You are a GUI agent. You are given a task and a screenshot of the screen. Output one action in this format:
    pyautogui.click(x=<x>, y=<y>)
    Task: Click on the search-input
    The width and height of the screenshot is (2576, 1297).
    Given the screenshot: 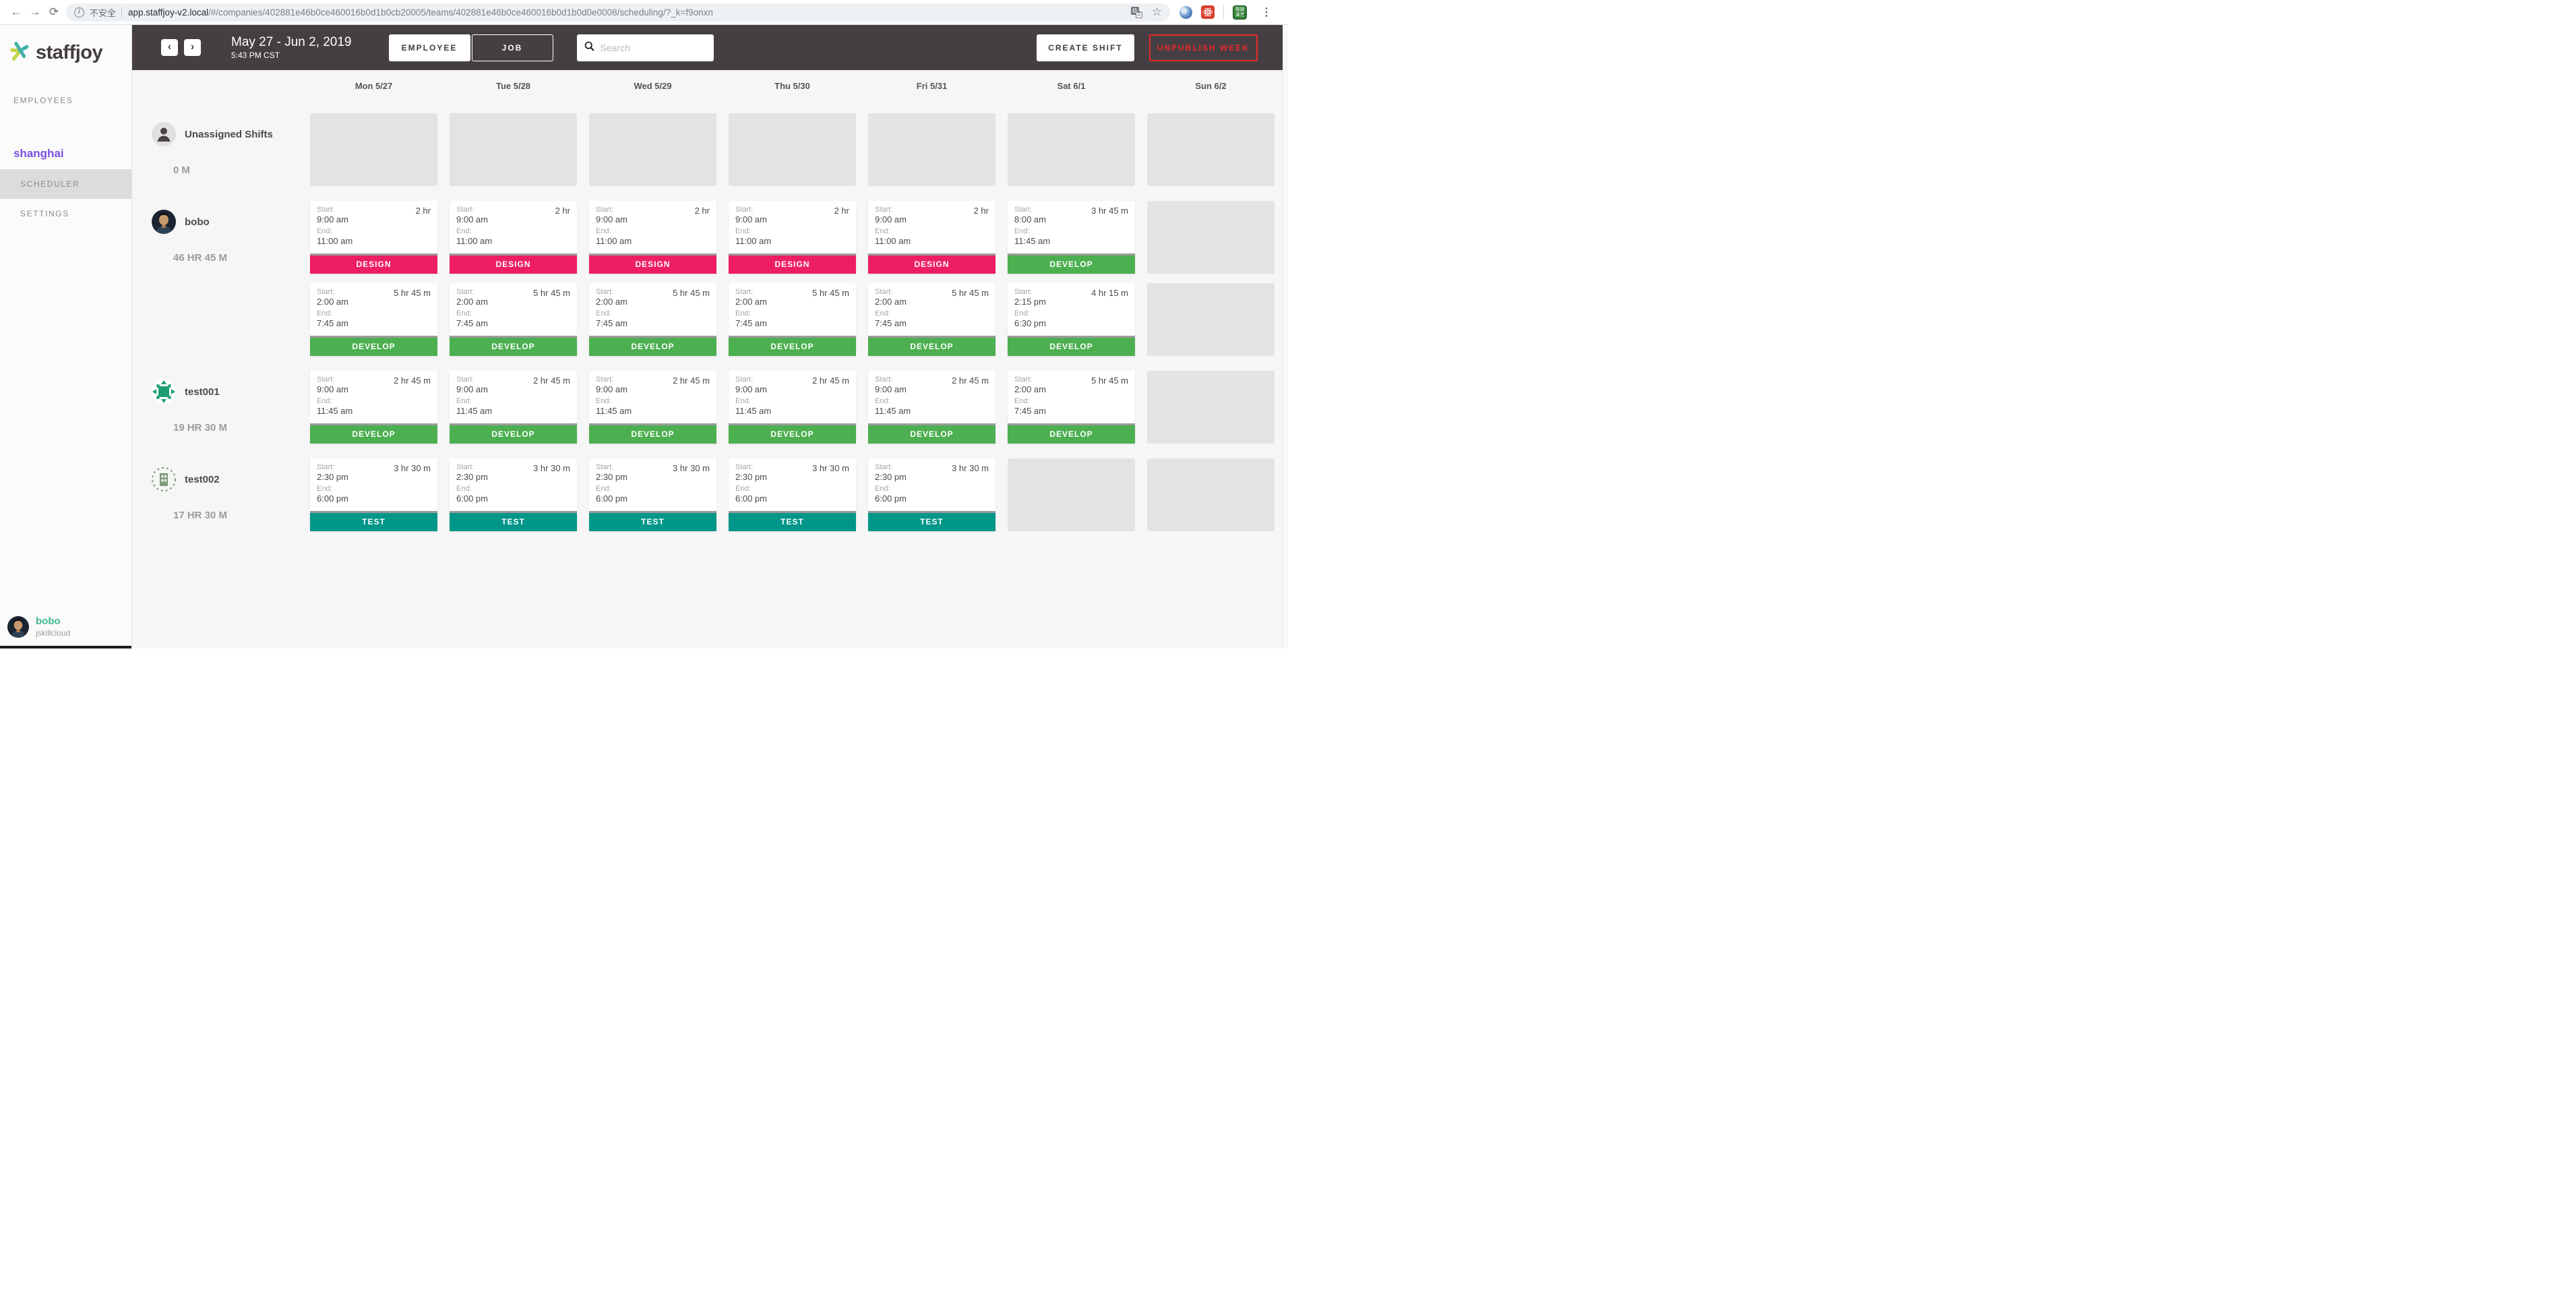 What is the action you would take?
    pyautogui.click(x=651, y=47)
    